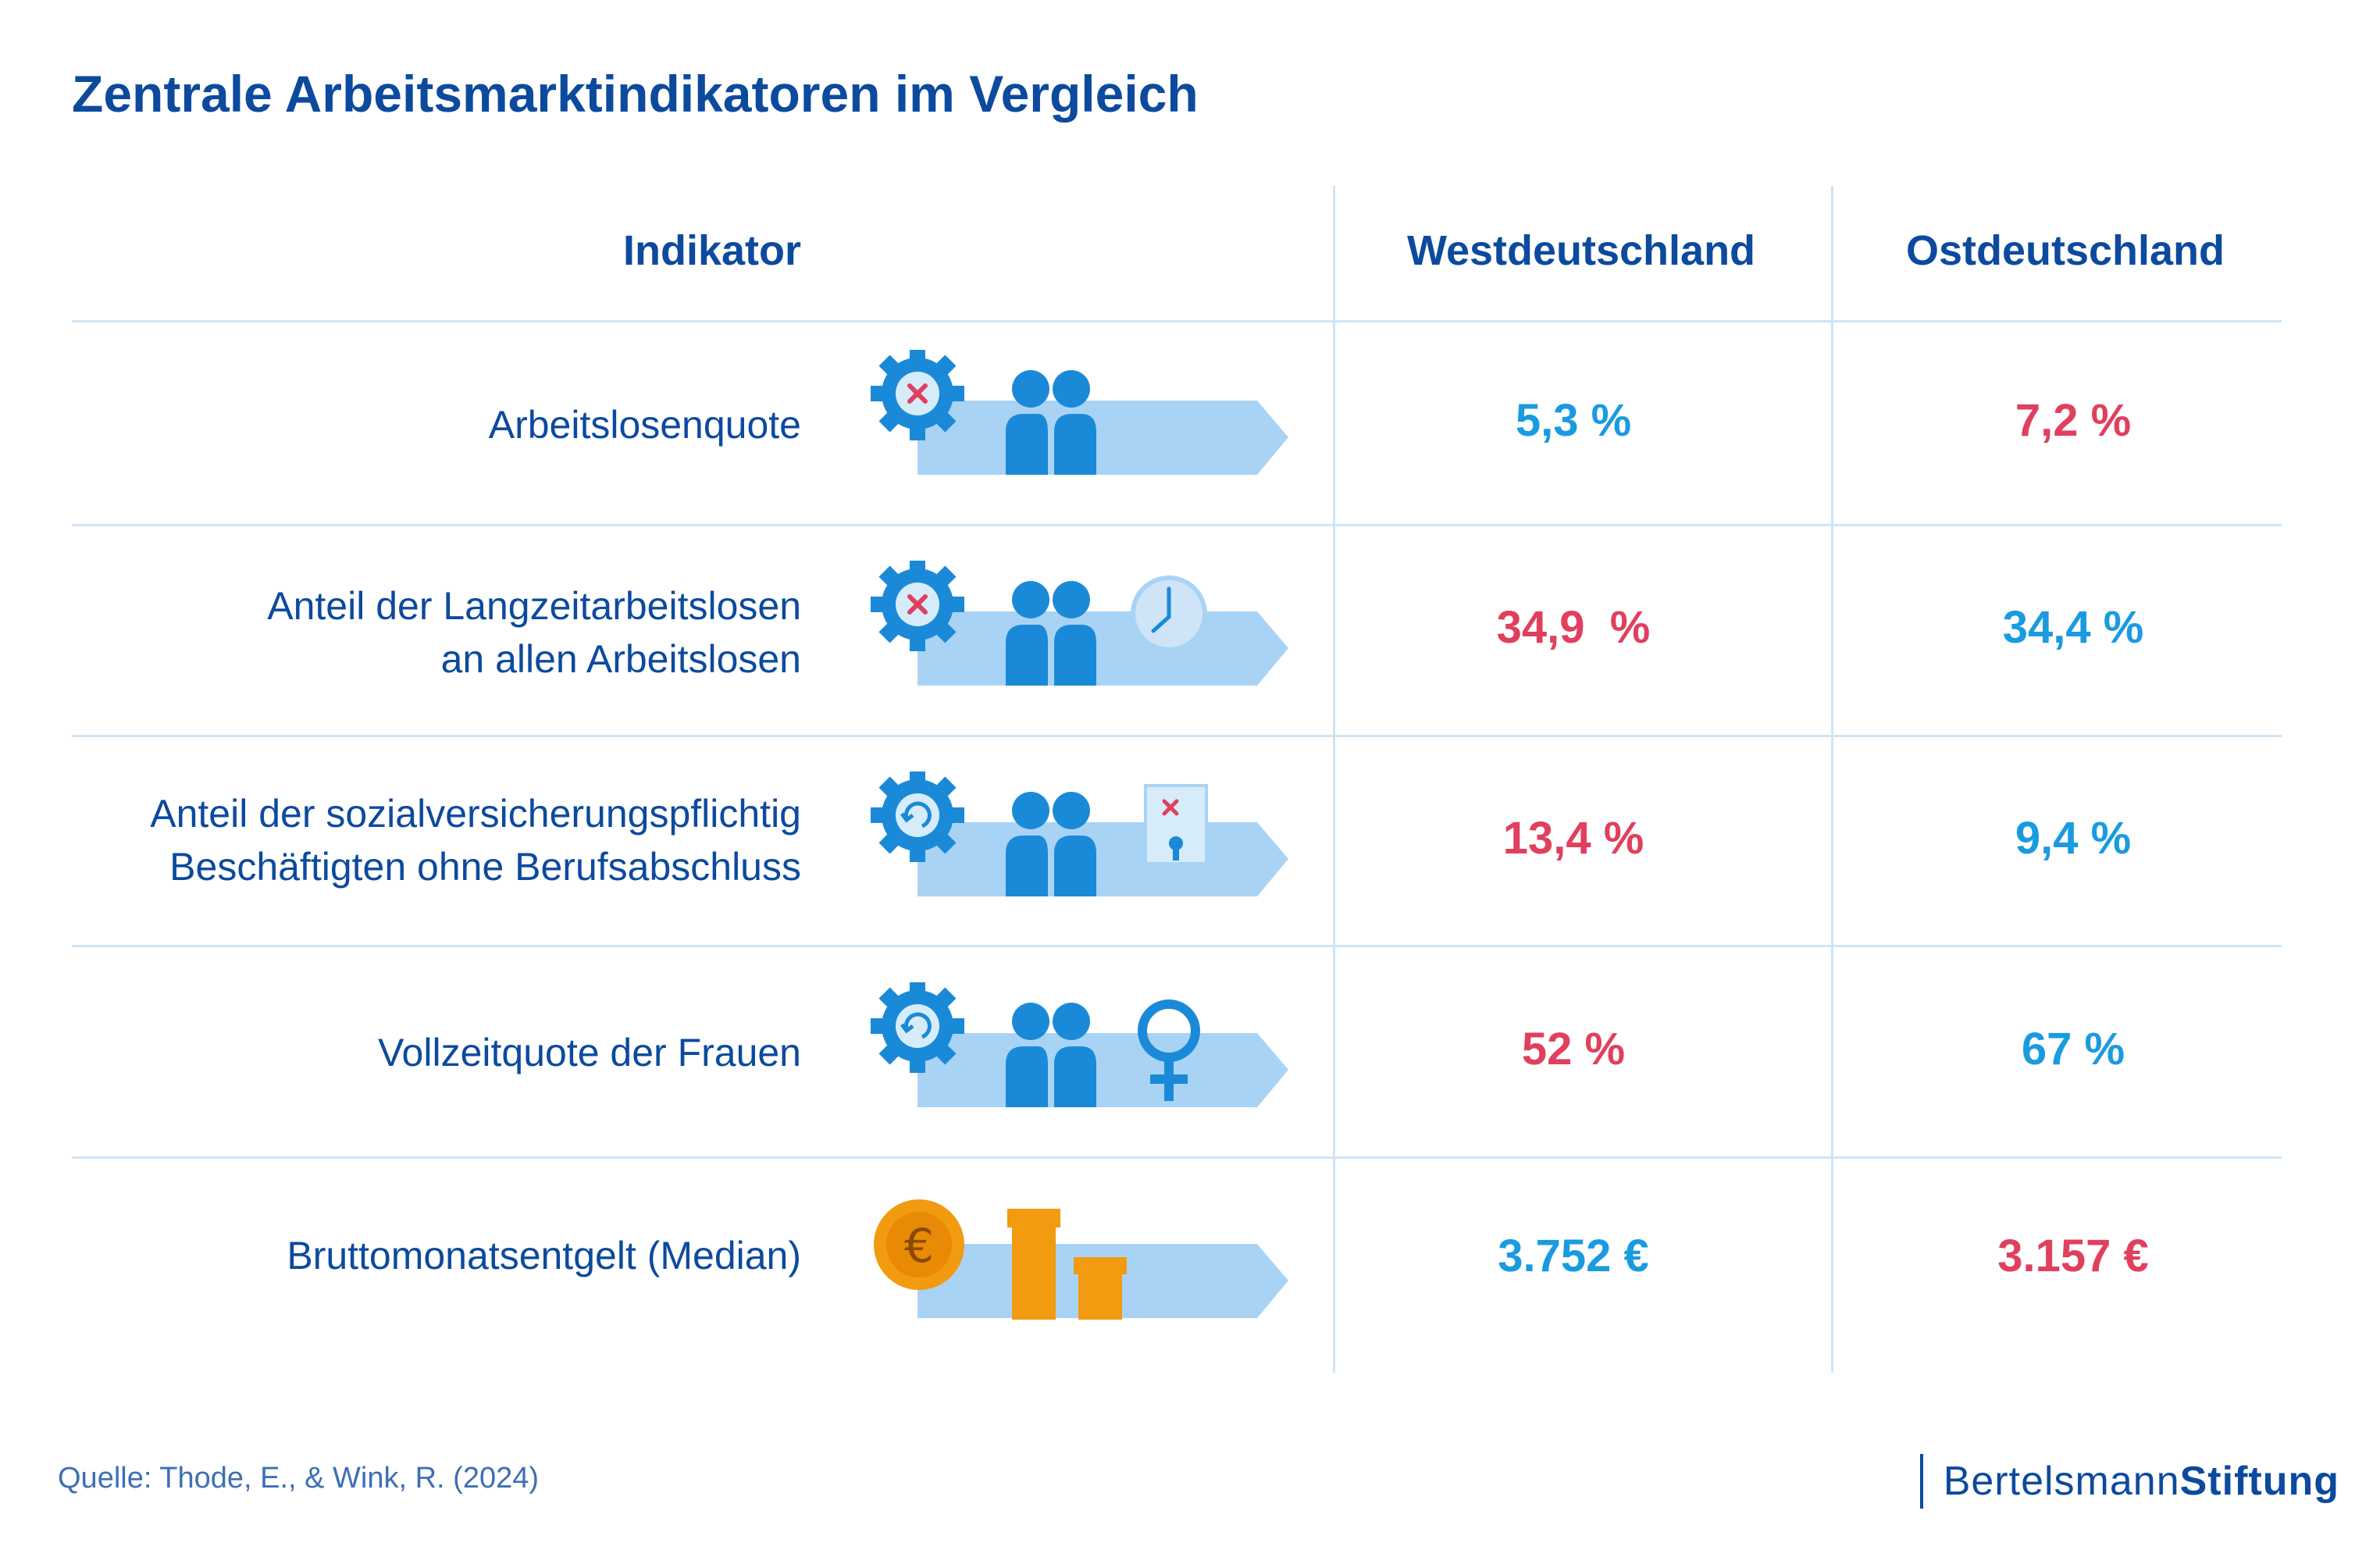 This screenshot has width=2380, height=1550. I want to click on header-indicator: Indikator, so click(711, 251).